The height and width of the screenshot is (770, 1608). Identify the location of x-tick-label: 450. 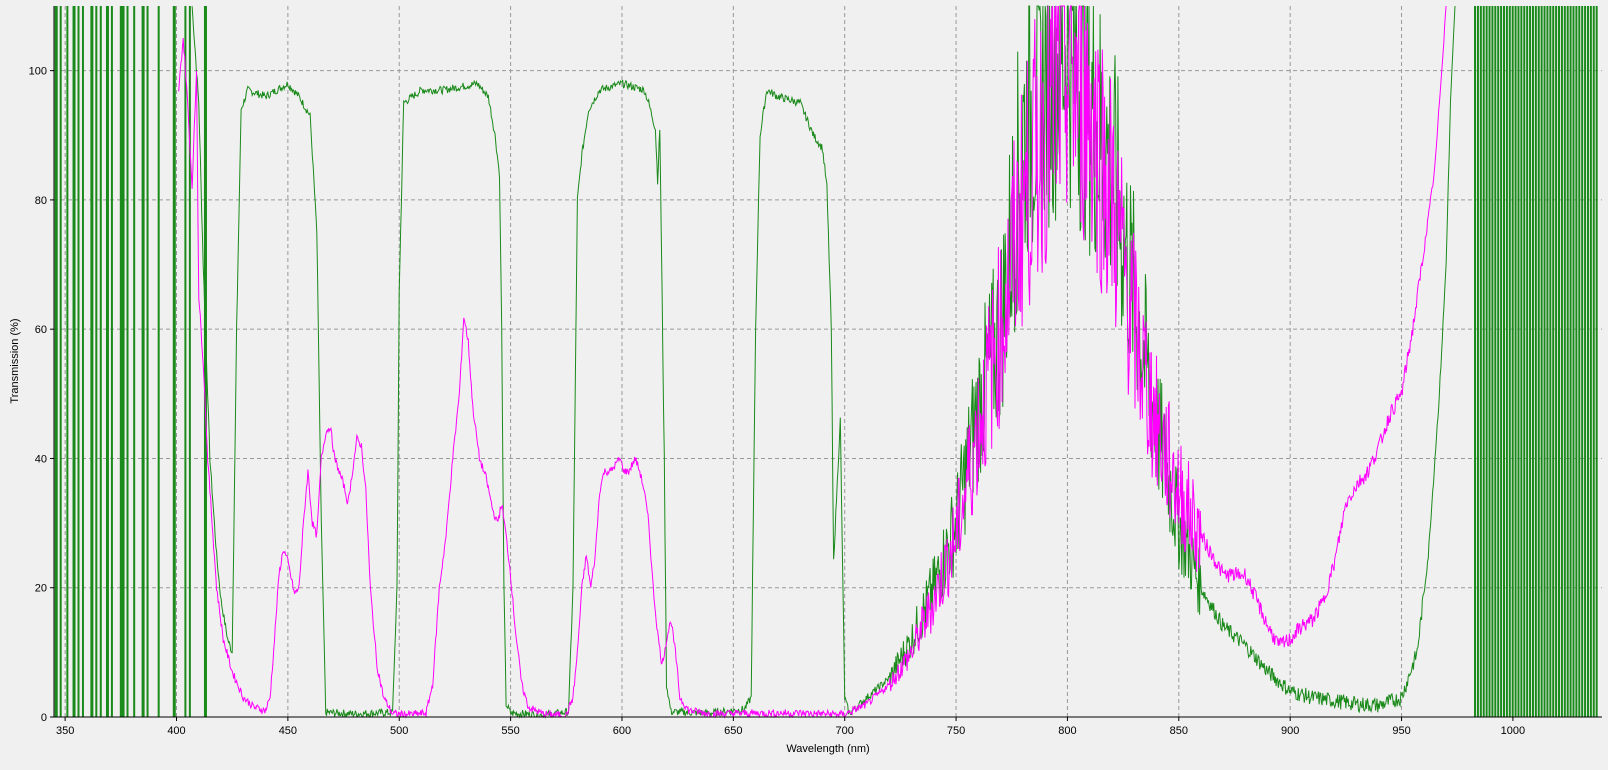
(288, 731).